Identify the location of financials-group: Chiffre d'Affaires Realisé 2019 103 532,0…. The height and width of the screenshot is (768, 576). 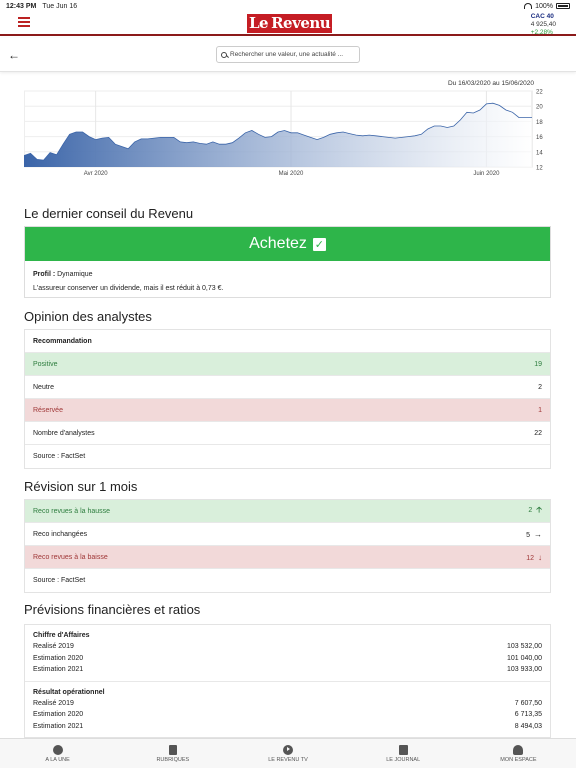
(287, 653).